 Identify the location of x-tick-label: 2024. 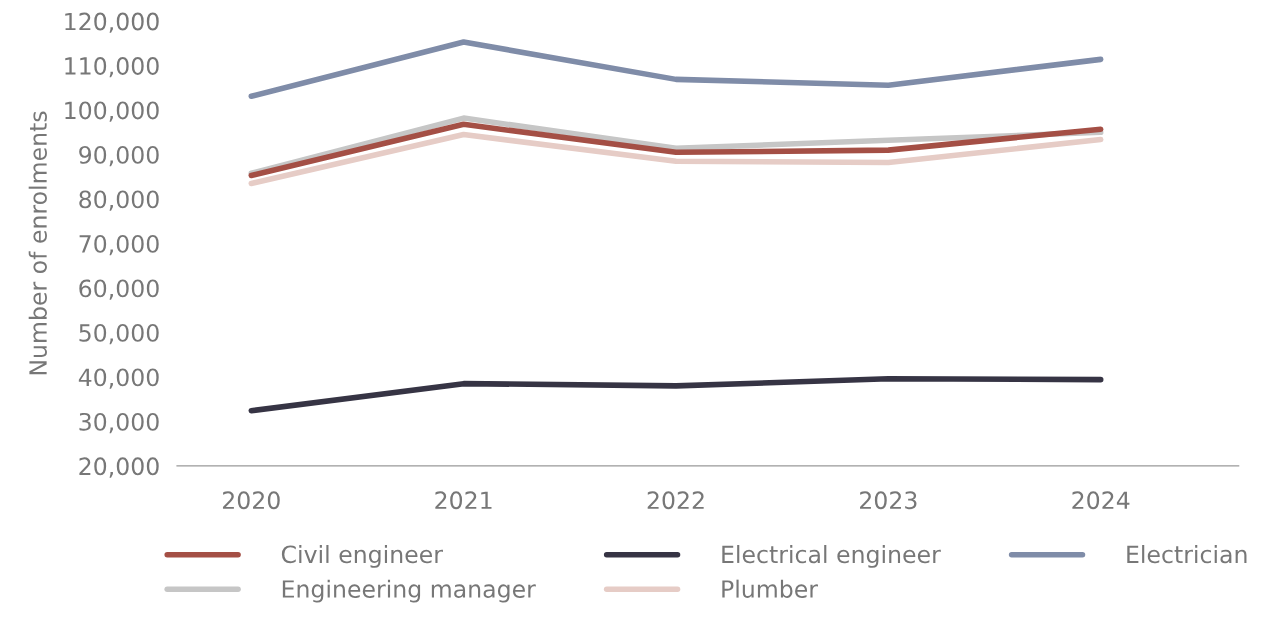
(1101, 500).